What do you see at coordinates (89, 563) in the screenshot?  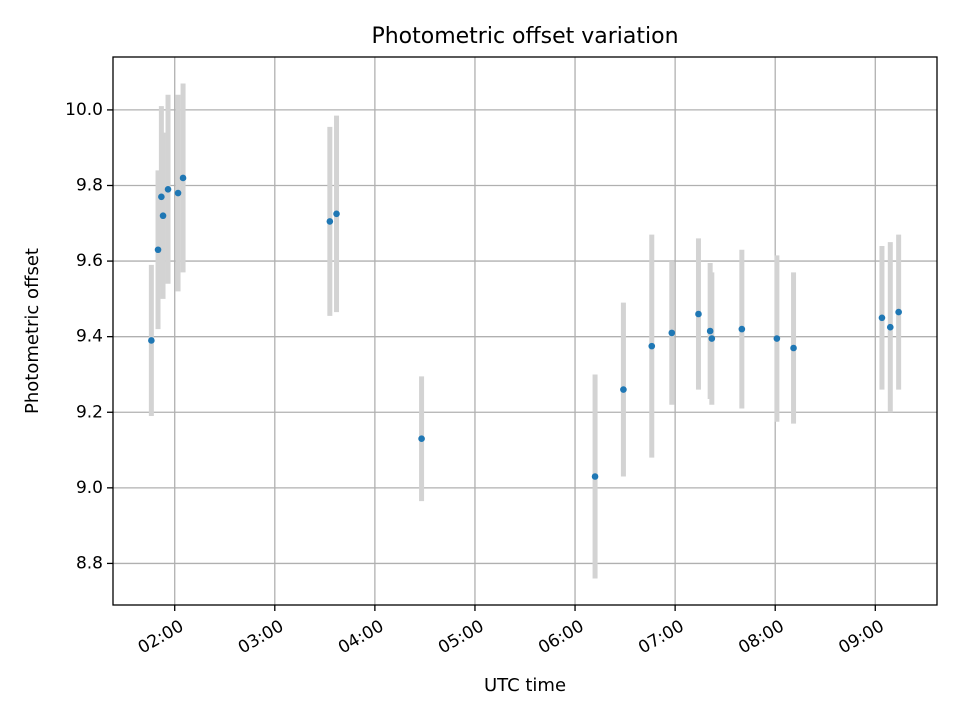 I see `y-tick-label: 8.8` at bounding box center [89, 563].